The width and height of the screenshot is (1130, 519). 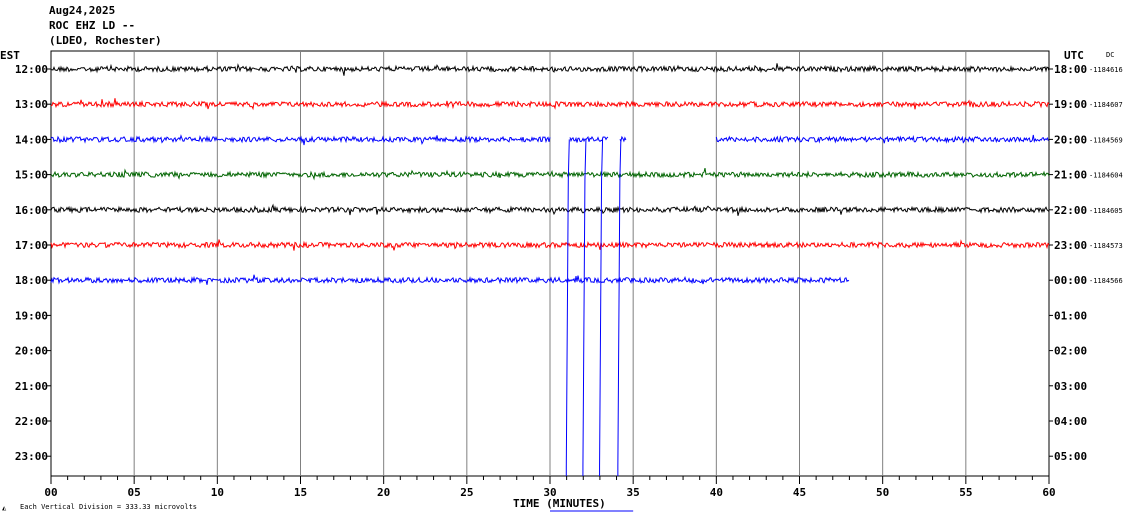 What do you see at coordinates (31, 139) in the screenshot?
I see `est-hour-label: 14:00` at bounding box center [31, 139].